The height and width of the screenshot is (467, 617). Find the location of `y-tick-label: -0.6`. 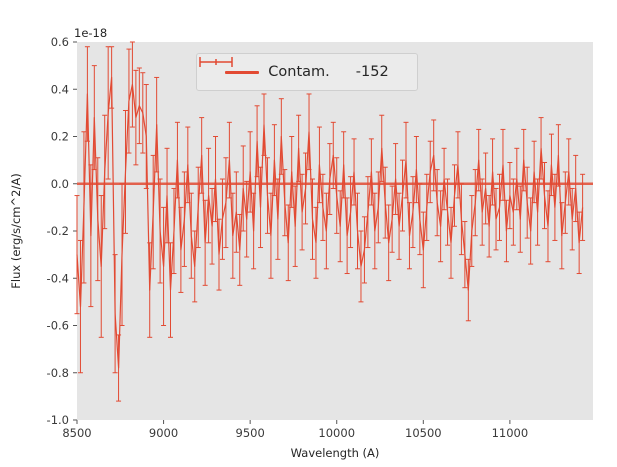

y-tick-label: -0.6 is located at coordinates (58, 326).